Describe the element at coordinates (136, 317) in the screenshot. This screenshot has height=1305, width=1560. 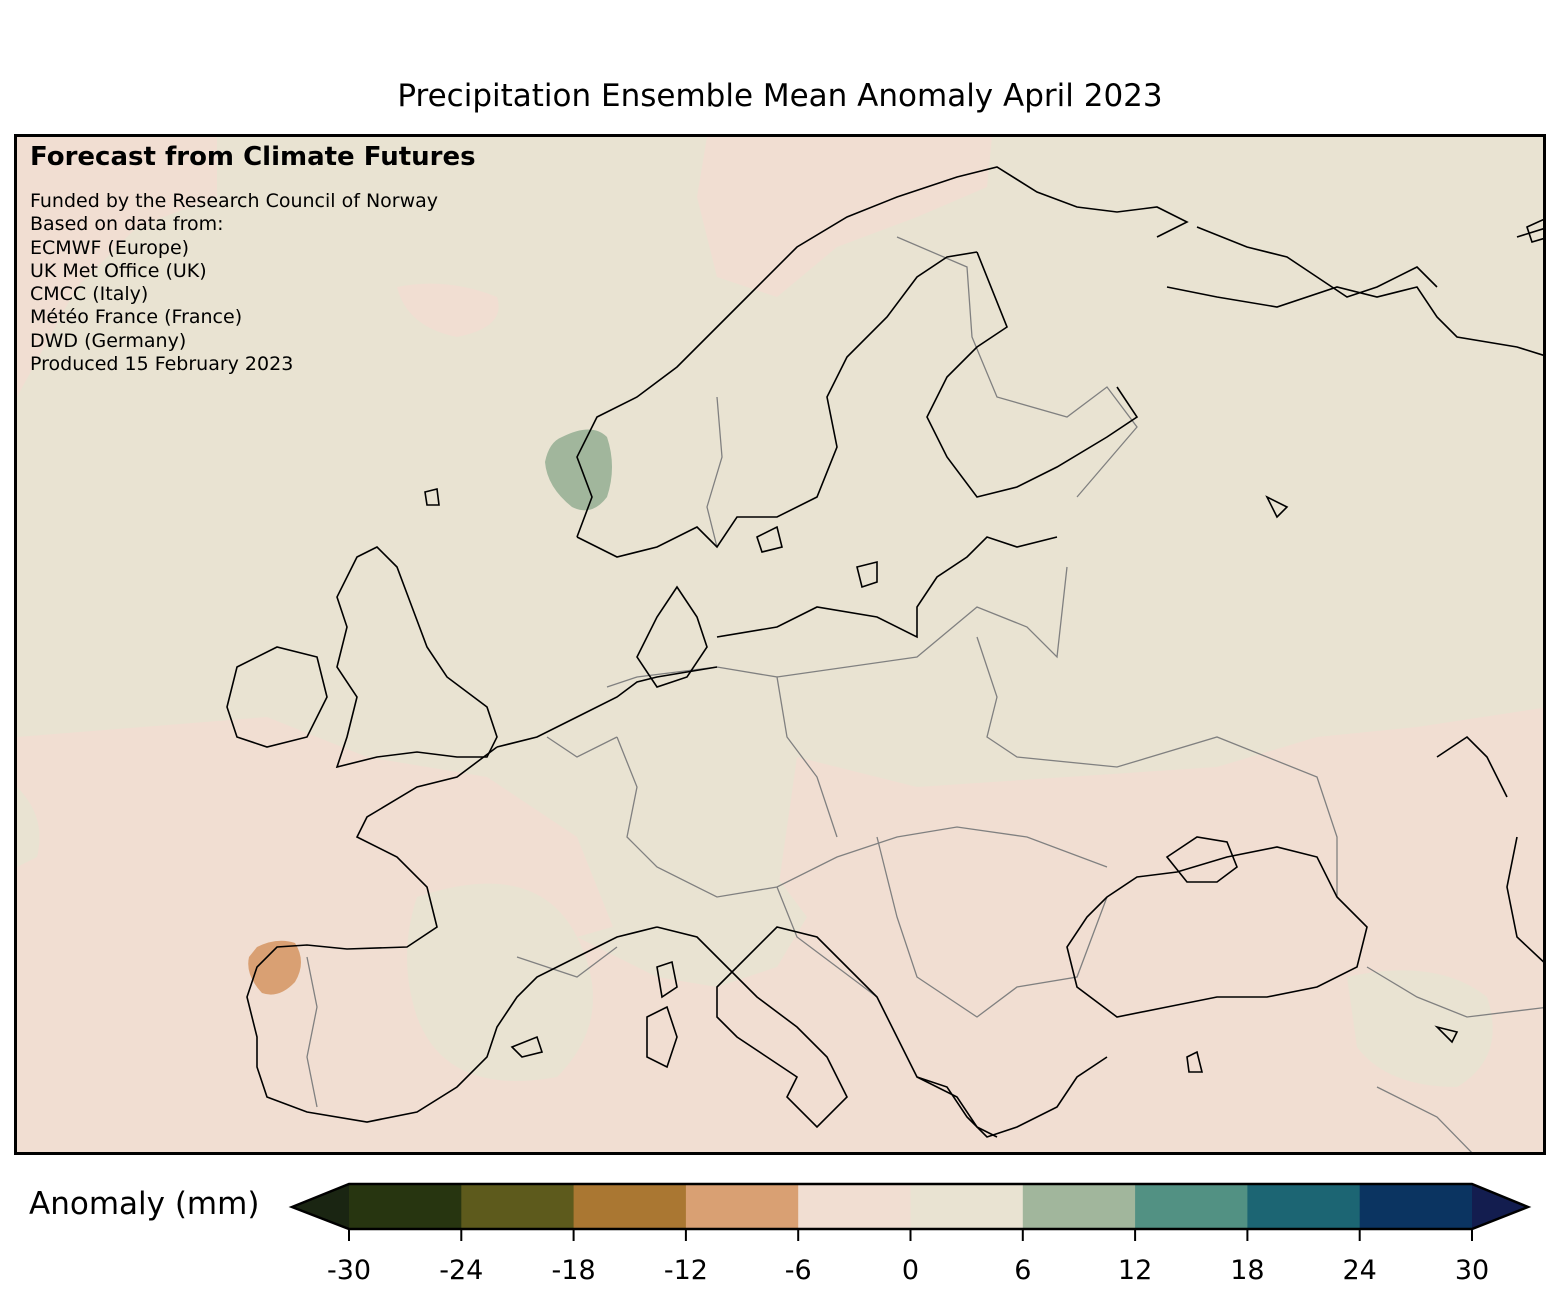
I see `credits-line: Météo France (France)` at that location.